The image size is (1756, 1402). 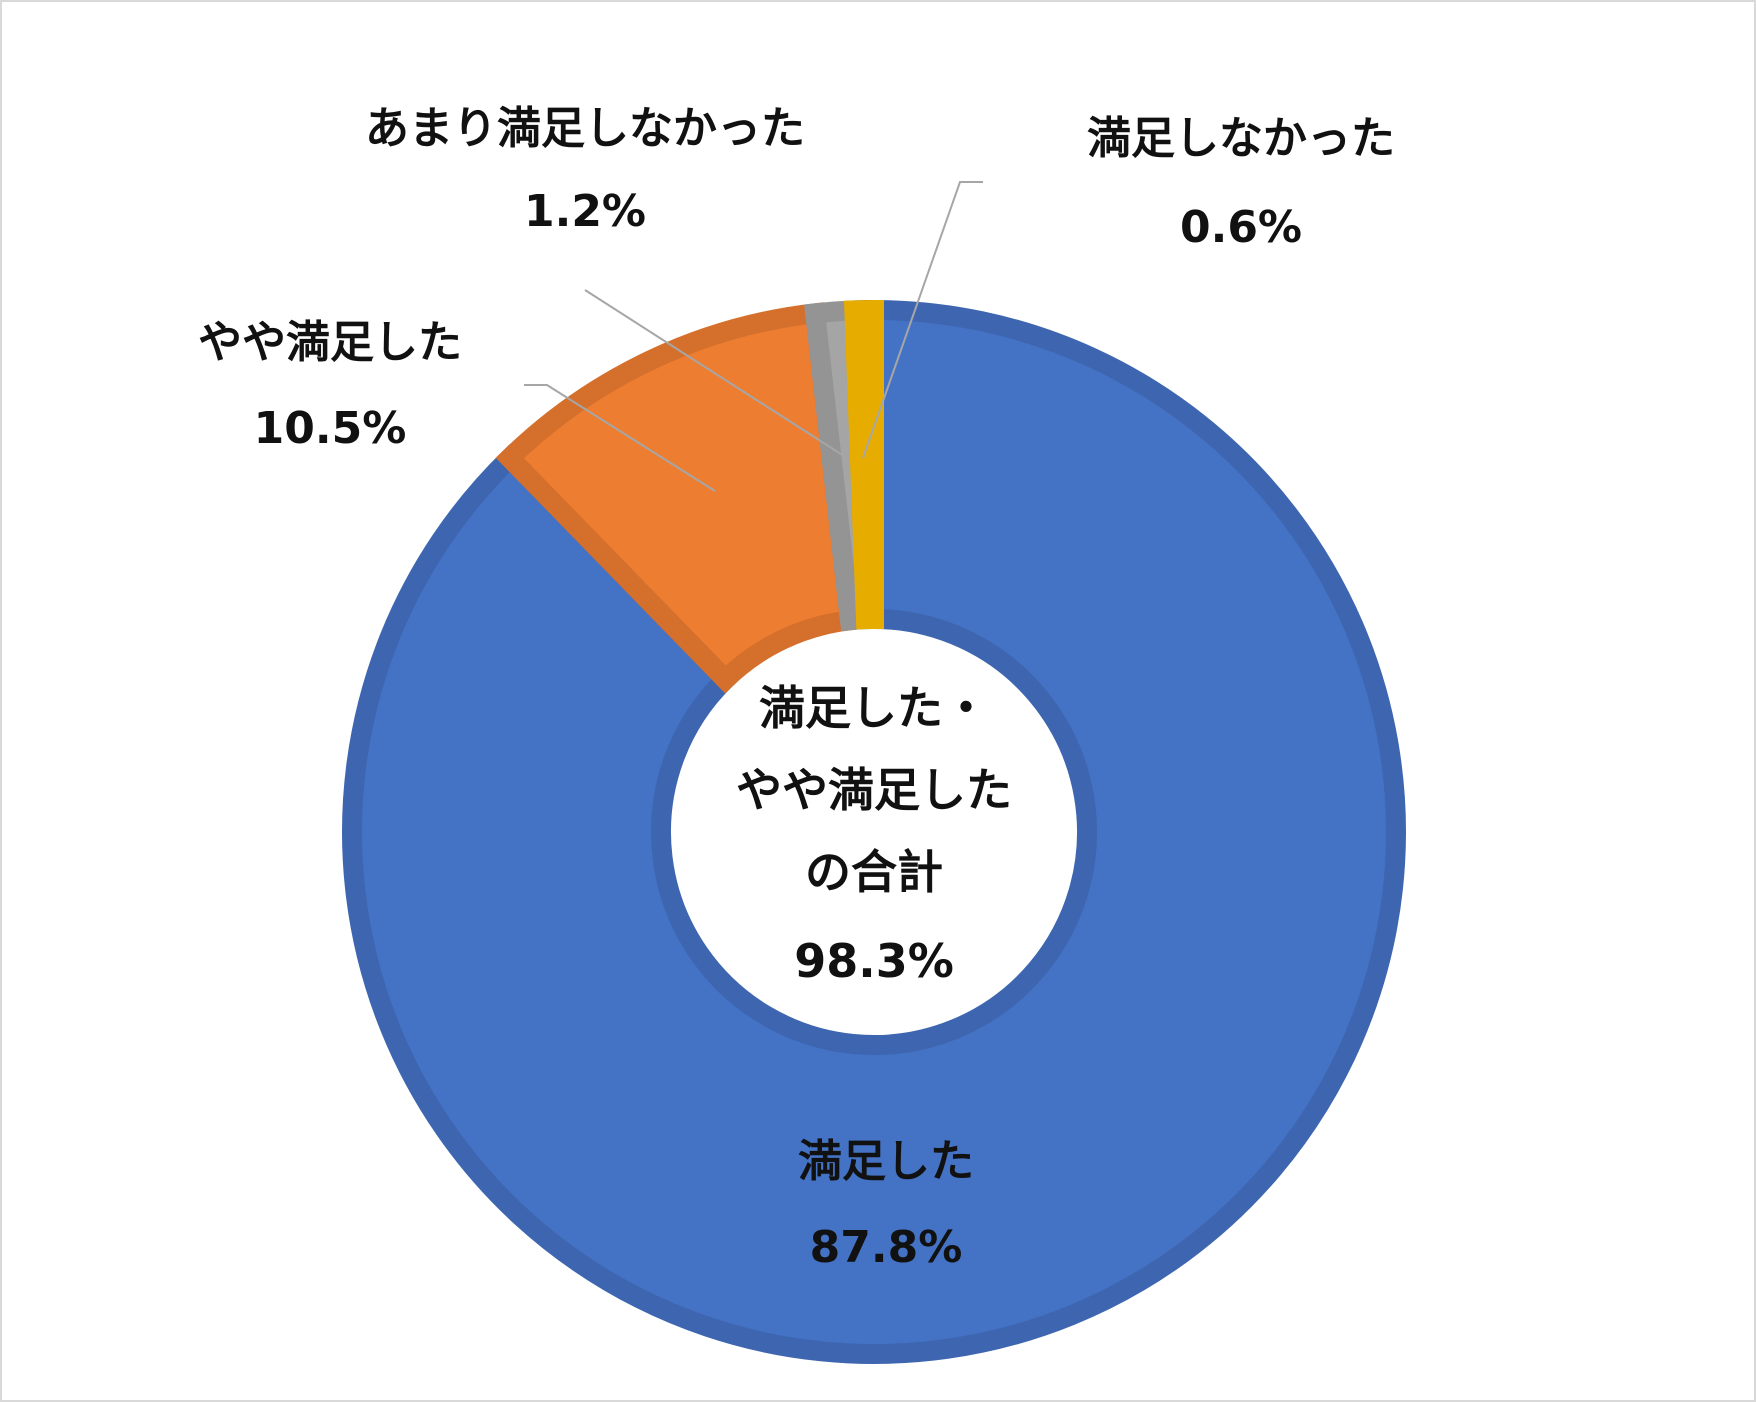 I want to click on label-name-あまり満足しなかった: あまり満足しなかった, so click(x=585, y=128).